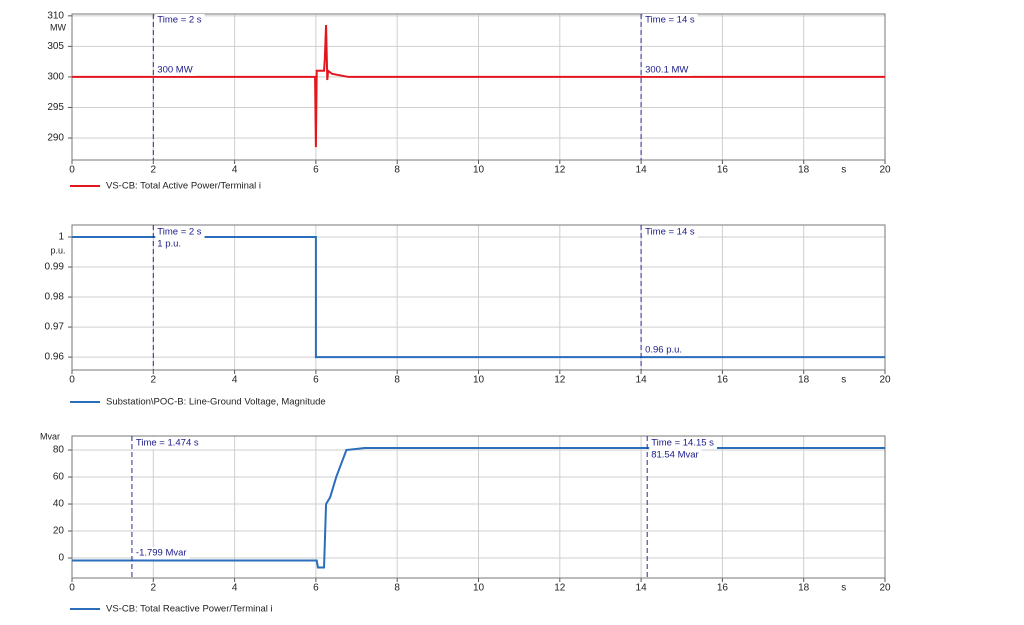  Describe the element at coordinates (55, 15) in the screenshot. I see `y-tick-label: 310` at that location.